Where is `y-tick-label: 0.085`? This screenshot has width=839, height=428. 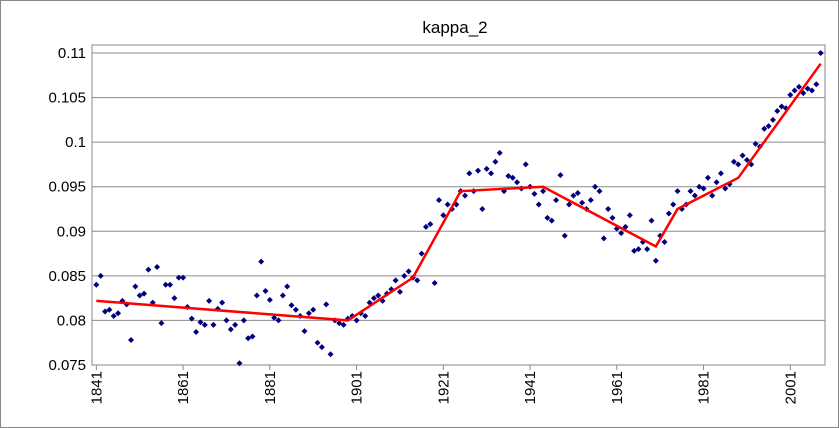
y-tick-label: 0.085 is located at coordinates (67, 276).